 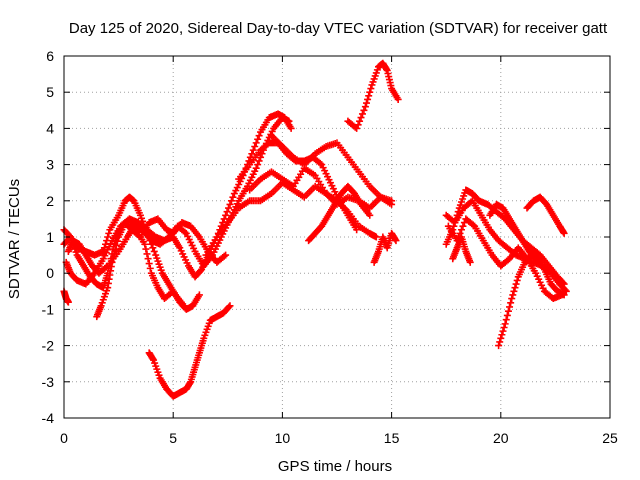 I want to click on y-tick-label: -4, so click(x=48, y=418).